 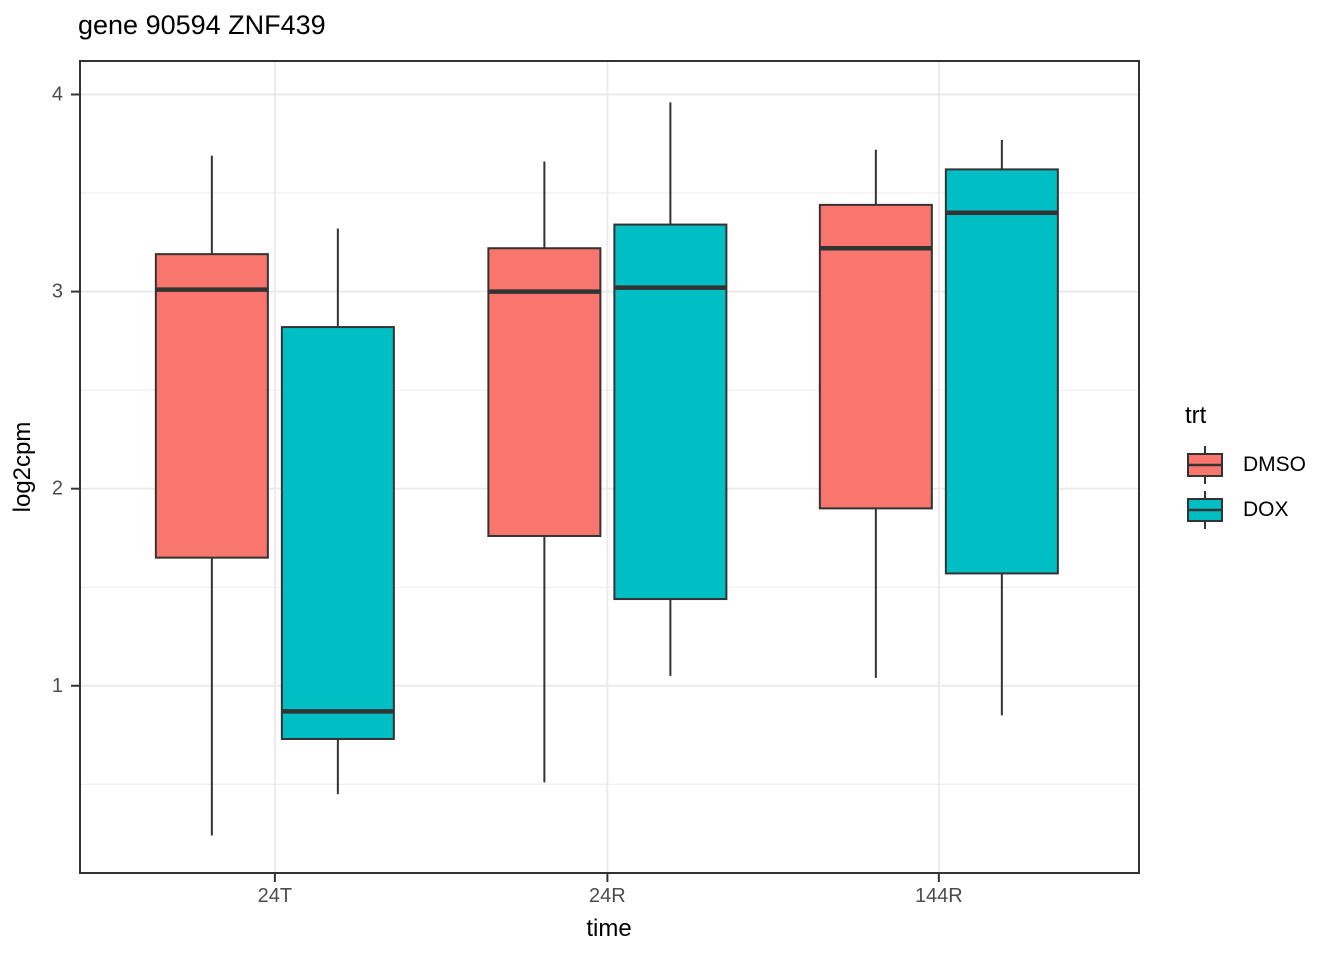 What do you see at coordinates (939, 896) in the screenshot?
I see `x-tick-label: 144R` at bounding box center [939, 896].